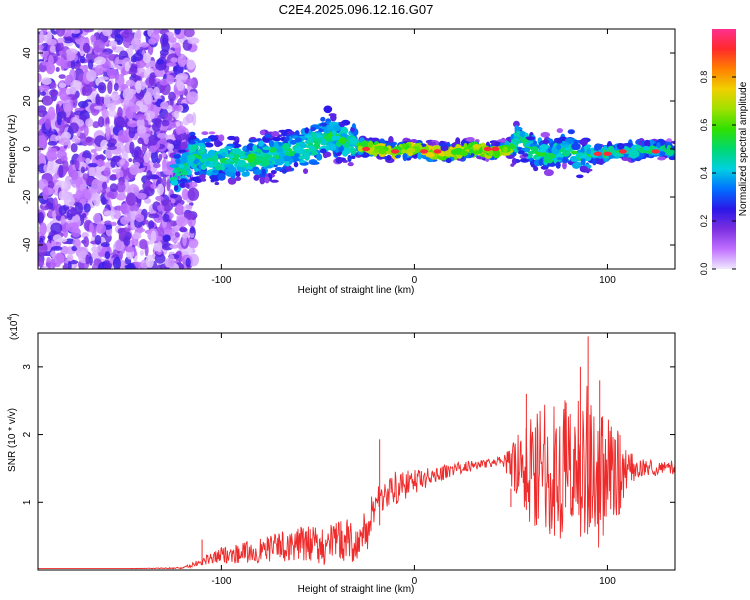 The image size is (750, 600). What do you see at coordinates (221, 280) in the screenshot?
I see `spectrogram-x-tick-label: -100` at bounding box center [221, 280].